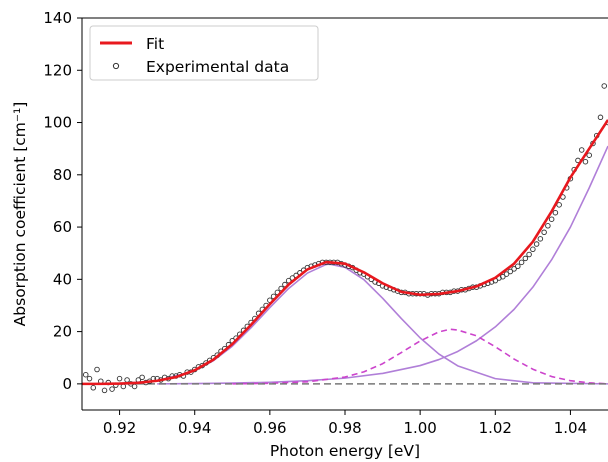 The image size is (608, 462). I want to click on x-ticks: 0.92 0.94 0.96 0.98 1.00 1.02 1.04, so click(345, 423).